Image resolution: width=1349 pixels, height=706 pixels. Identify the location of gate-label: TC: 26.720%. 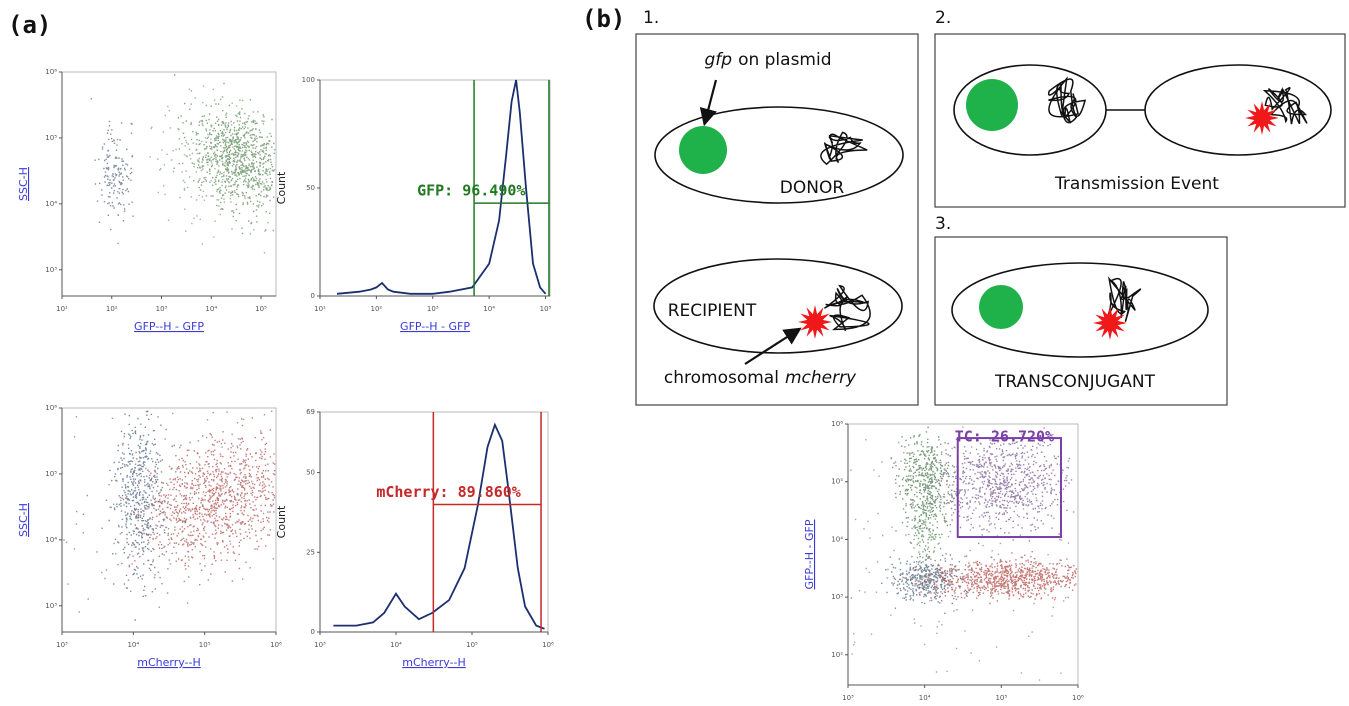
(1004, 437).